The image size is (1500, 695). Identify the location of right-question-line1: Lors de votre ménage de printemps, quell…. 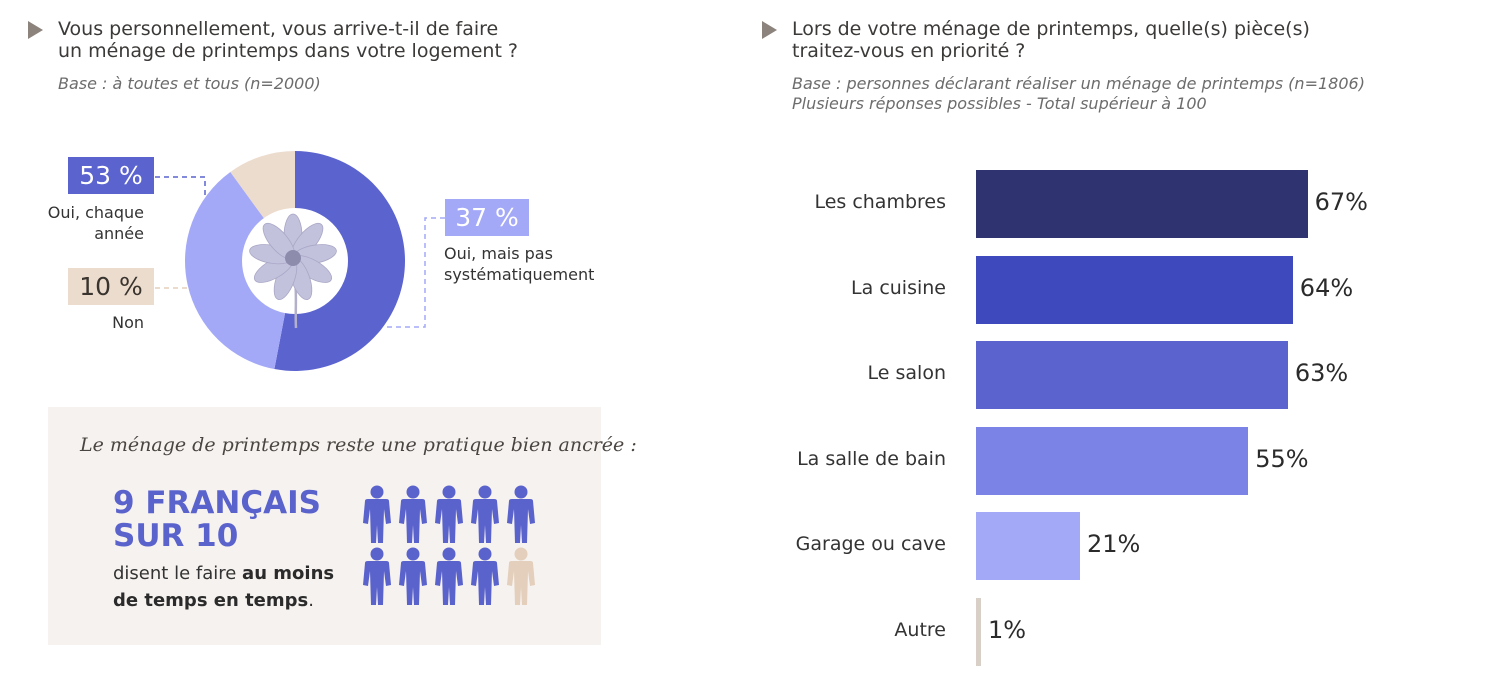
(1051, 29).